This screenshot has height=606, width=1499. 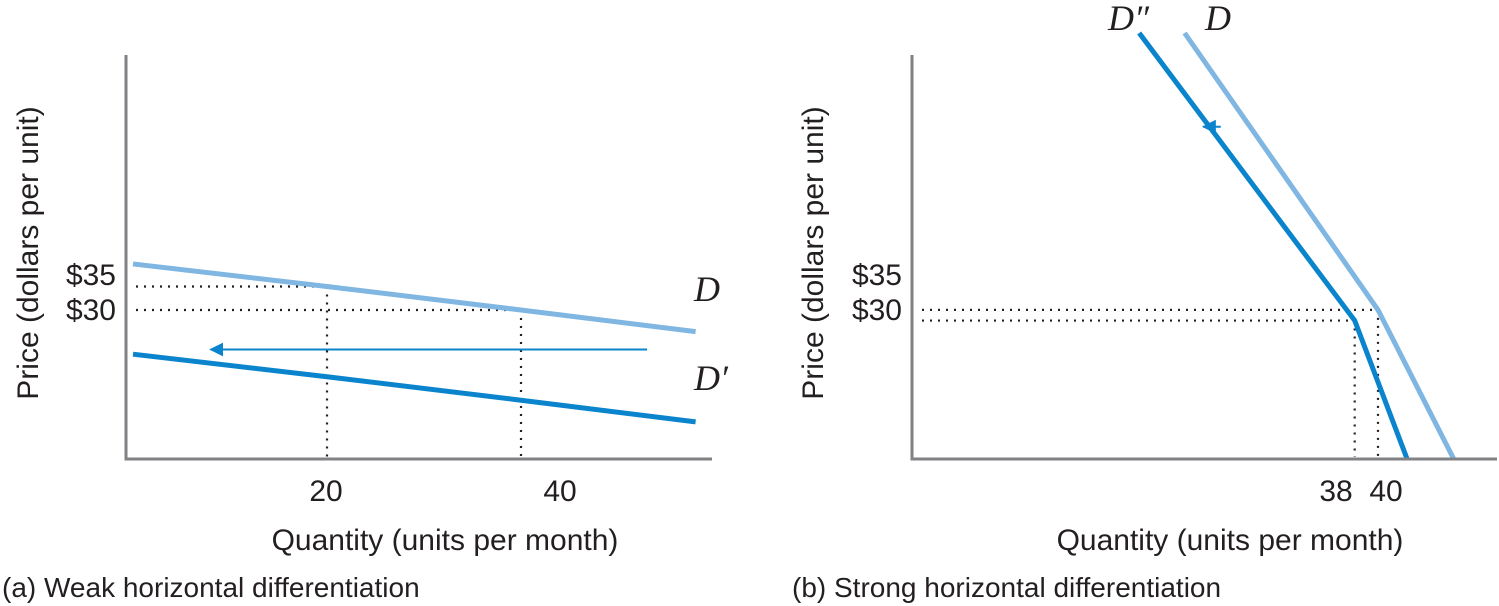 I want to click on panel-b-label-d-double-prime: D″, so click(x=1128, y=19).